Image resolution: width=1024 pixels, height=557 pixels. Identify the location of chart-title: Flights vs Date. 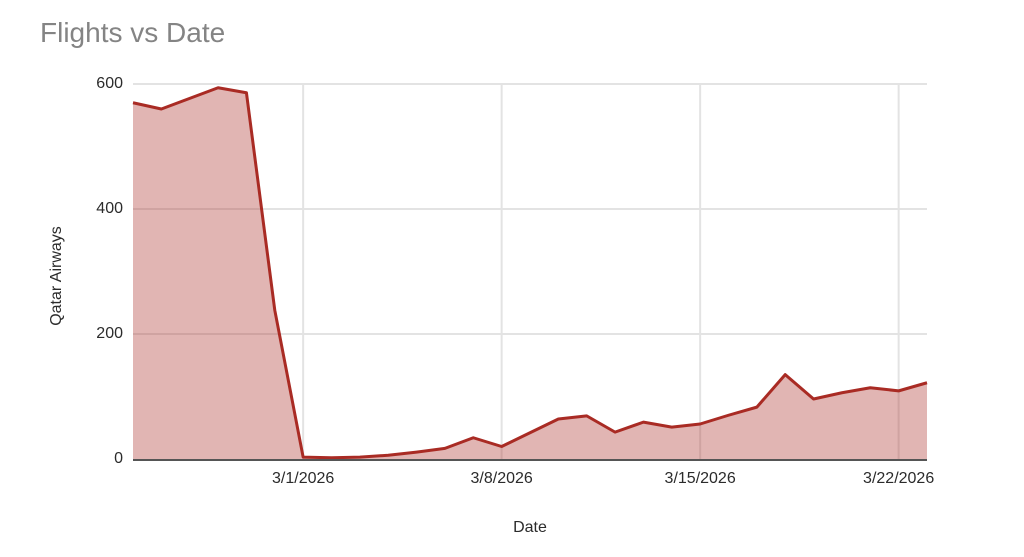
(133, 32).